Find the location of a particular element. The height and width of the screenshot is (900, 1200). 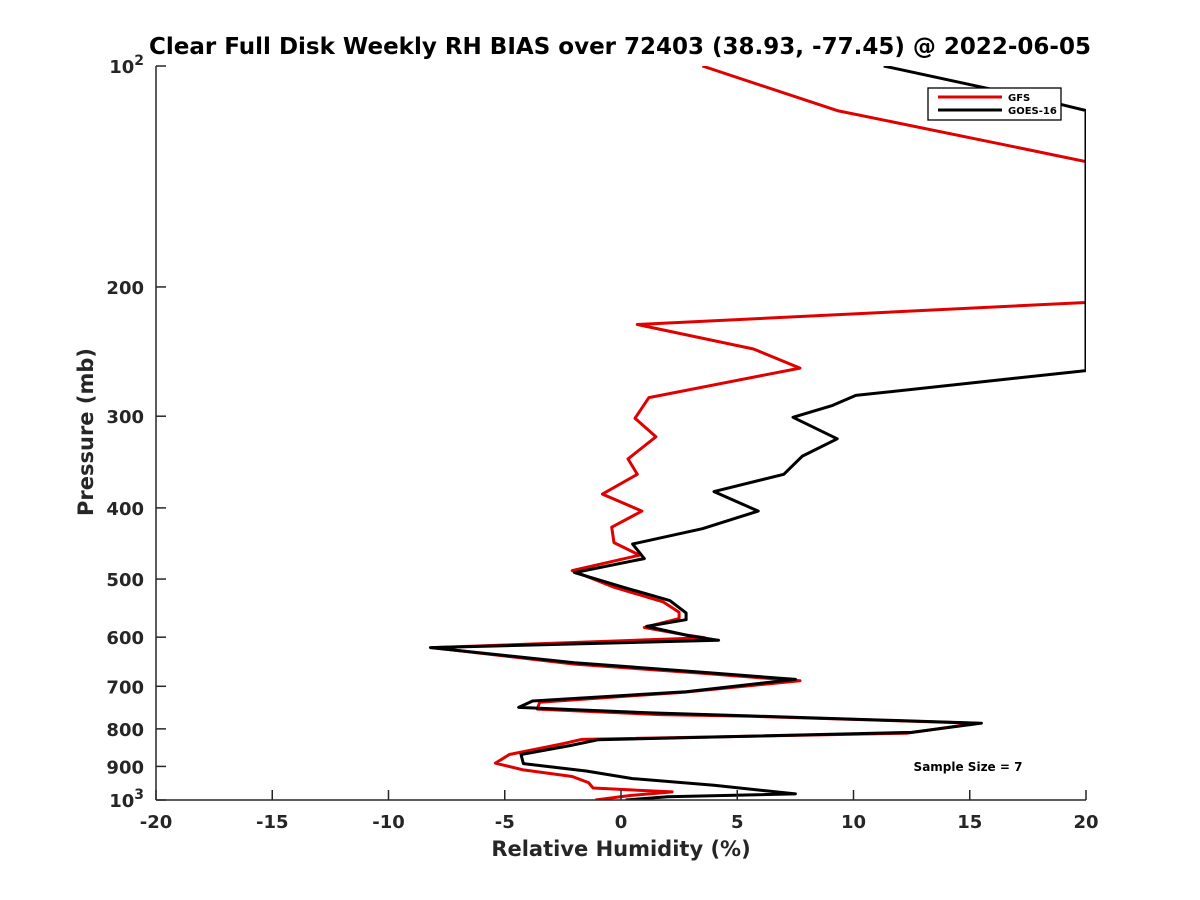

x-tick-label: -10 is located at coordinates (388, 822).